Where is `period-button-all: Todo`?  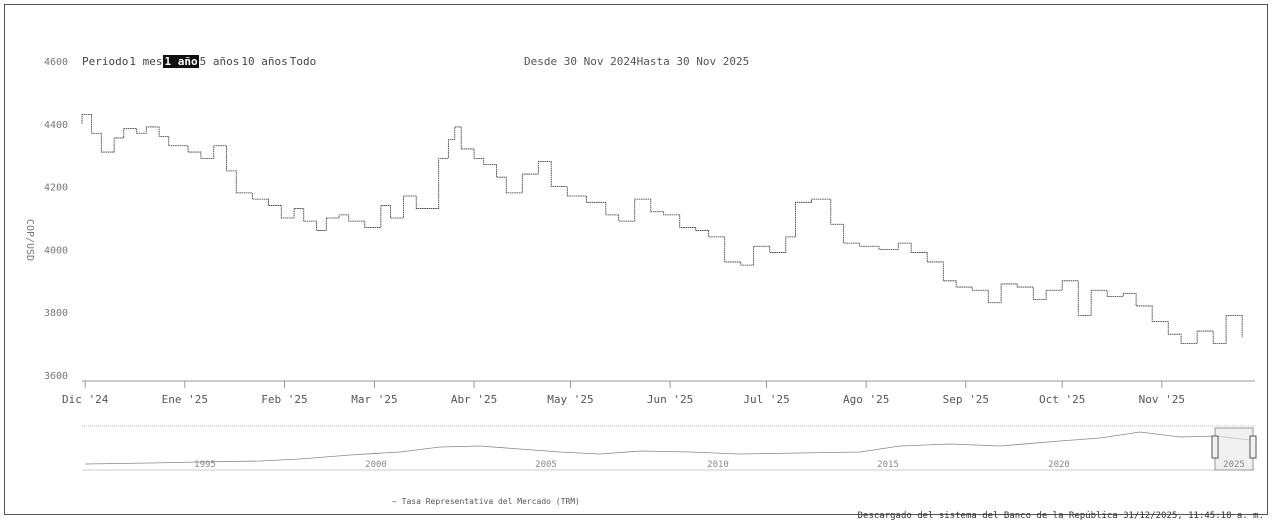
period-button-all: Todo is located at coordinates (303, 61).